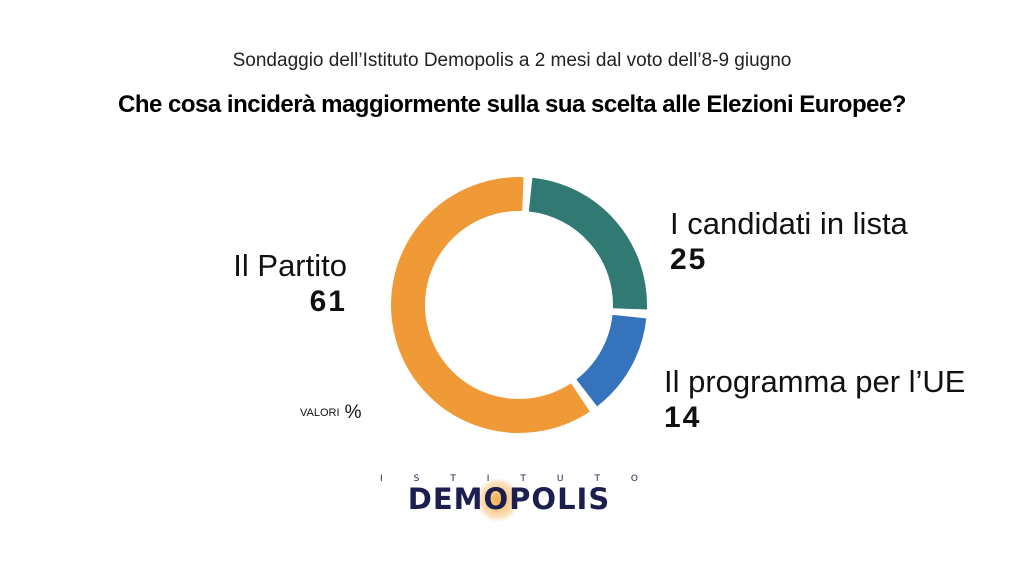 This screenshot has height=576, width=1024. What do you see at coordinates (490, 305) in the screenshot?
I see `donut-slice-il-partito` at bounding box center [490, 305].